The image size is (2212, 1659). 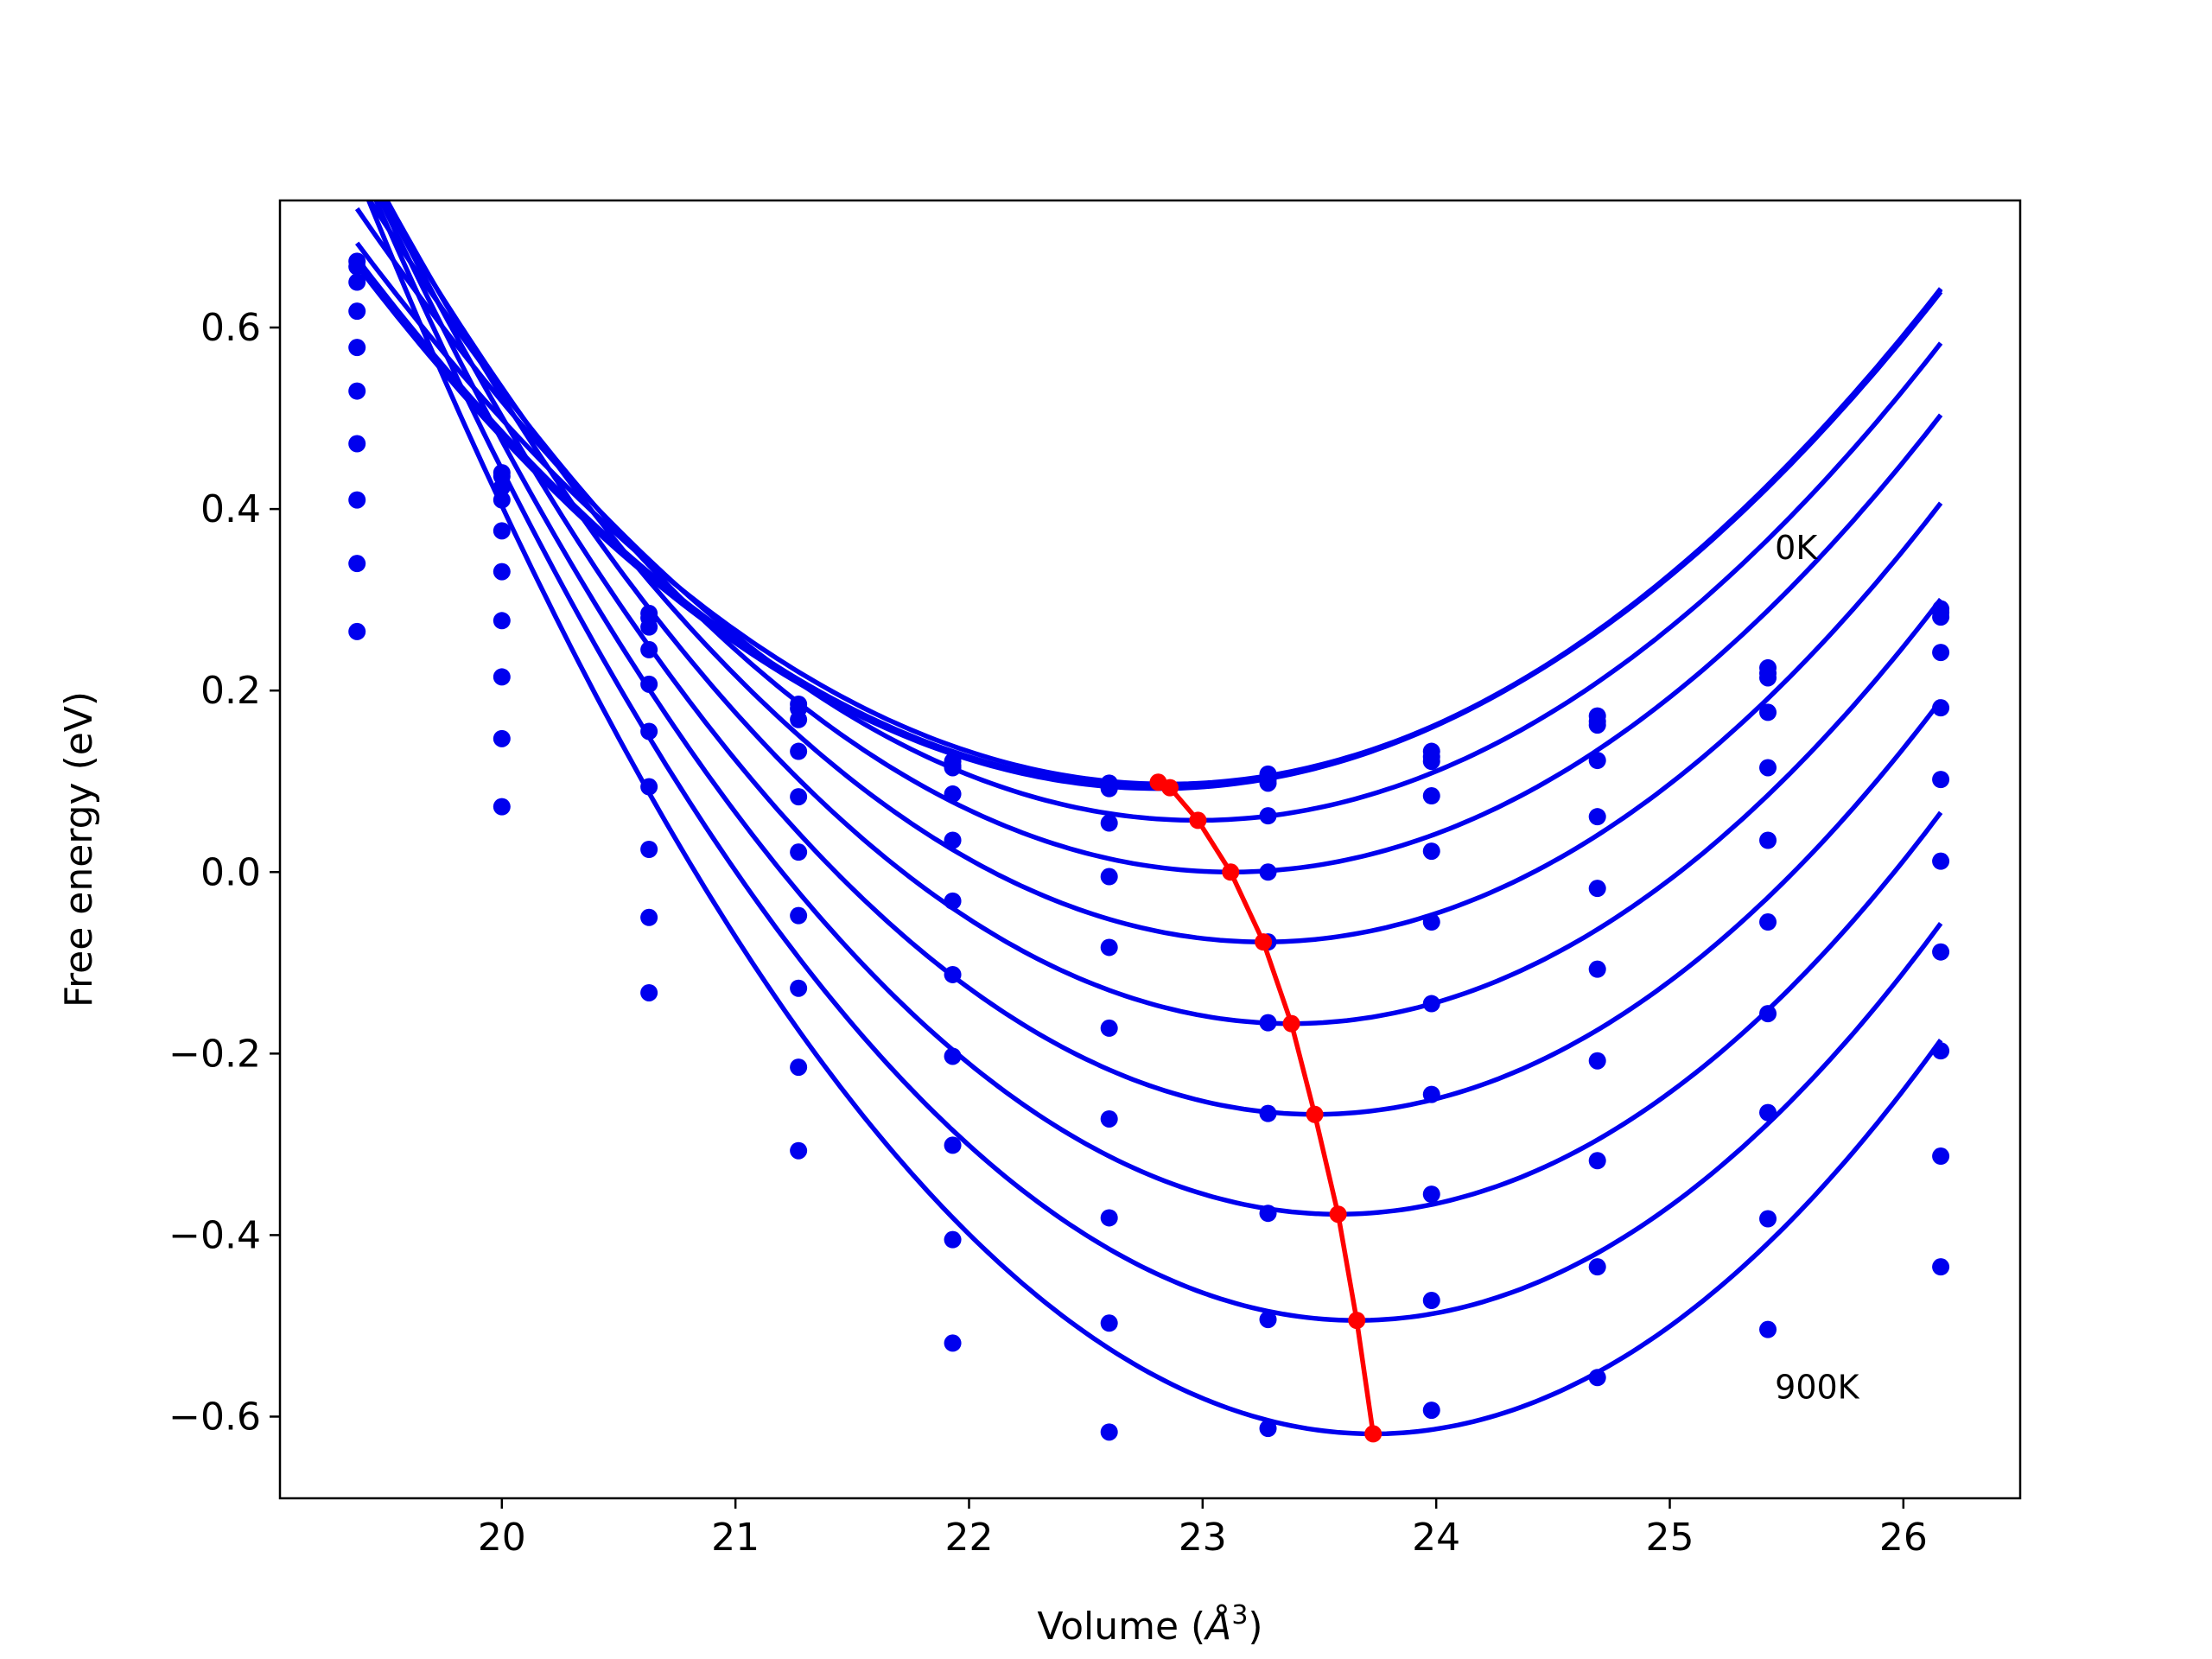 I want to click on y-tick-label: 0.2, so click(x=231, y=691).